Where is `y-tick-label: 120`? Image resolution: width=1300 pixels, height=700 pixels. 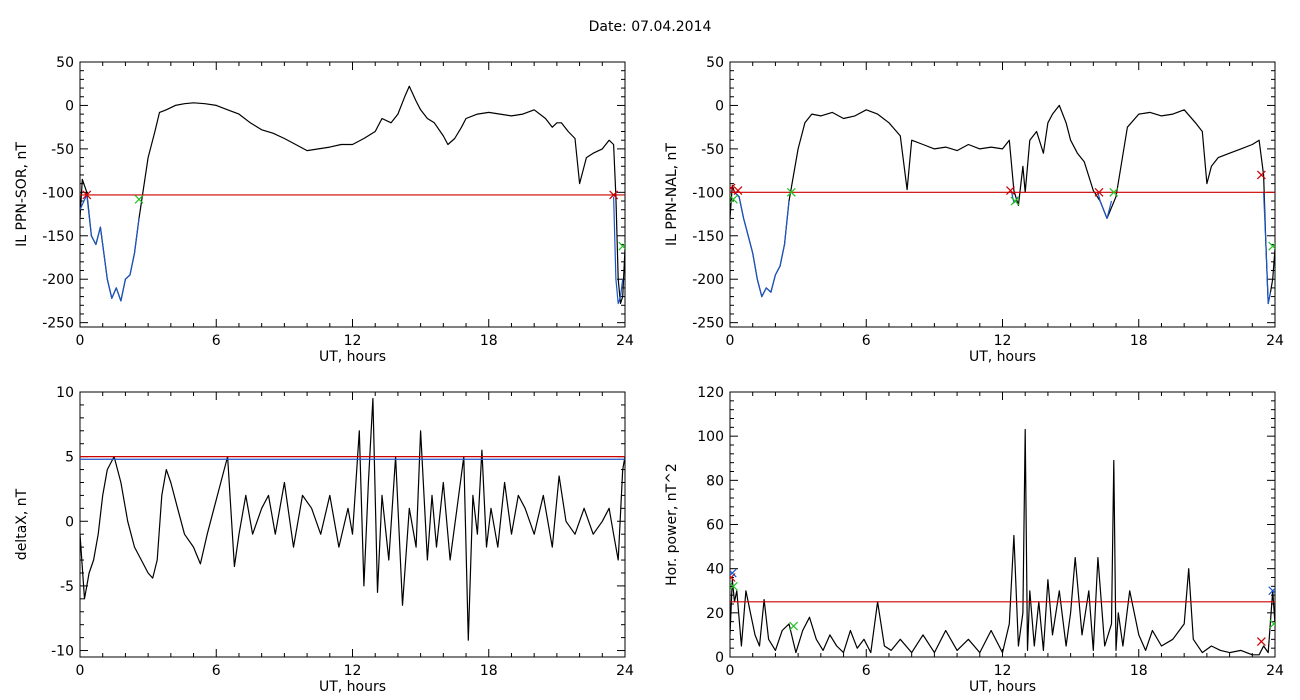
y-tick-label: 120 is located at coordinates (710, 393).